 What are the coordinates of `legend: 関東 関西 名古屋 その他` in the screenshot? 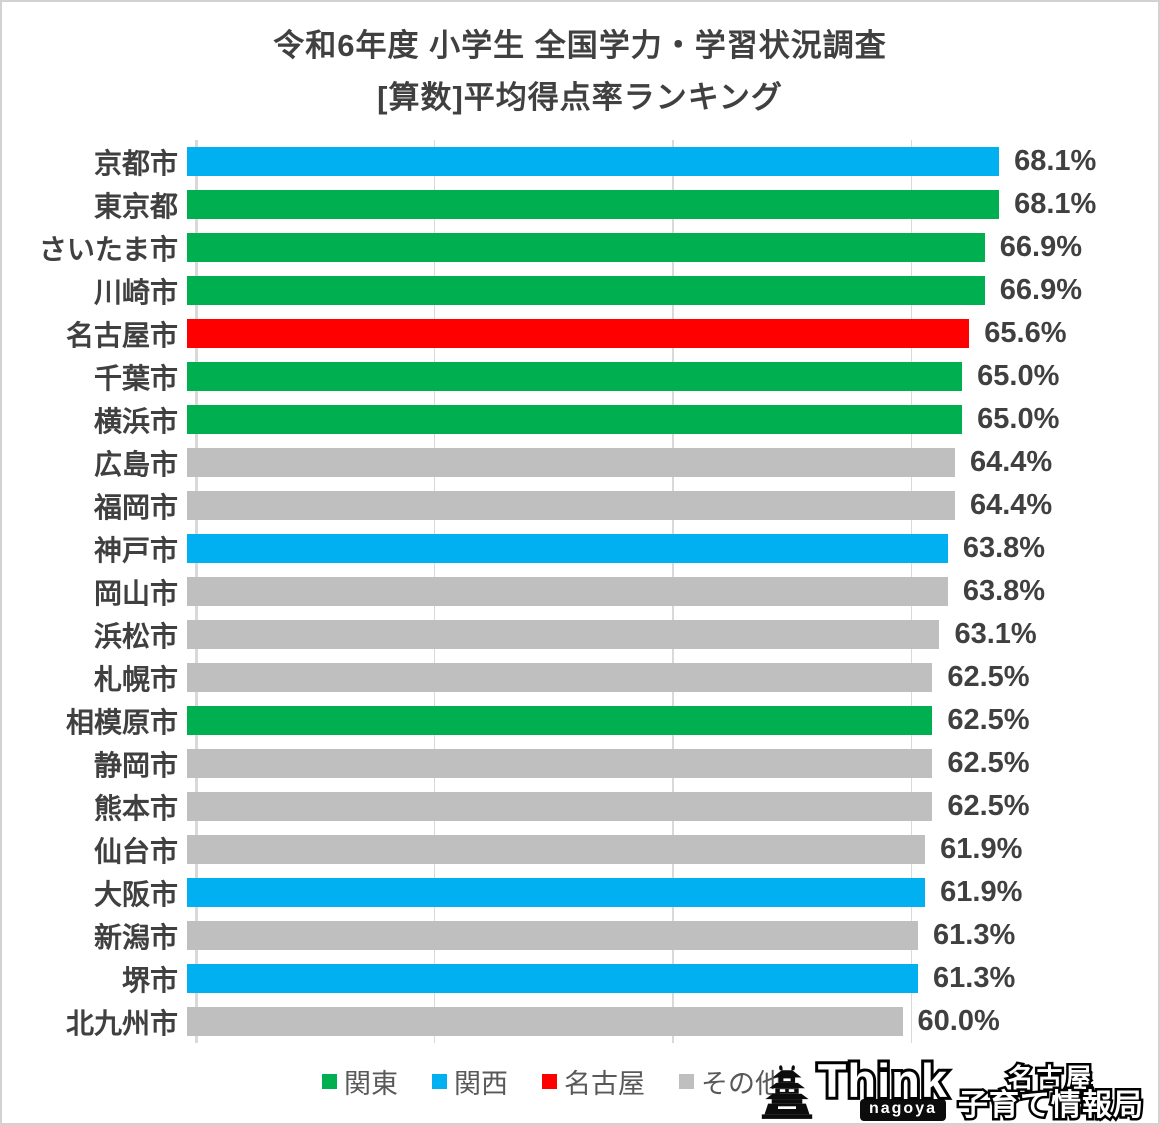 It's located at (580, 1081).